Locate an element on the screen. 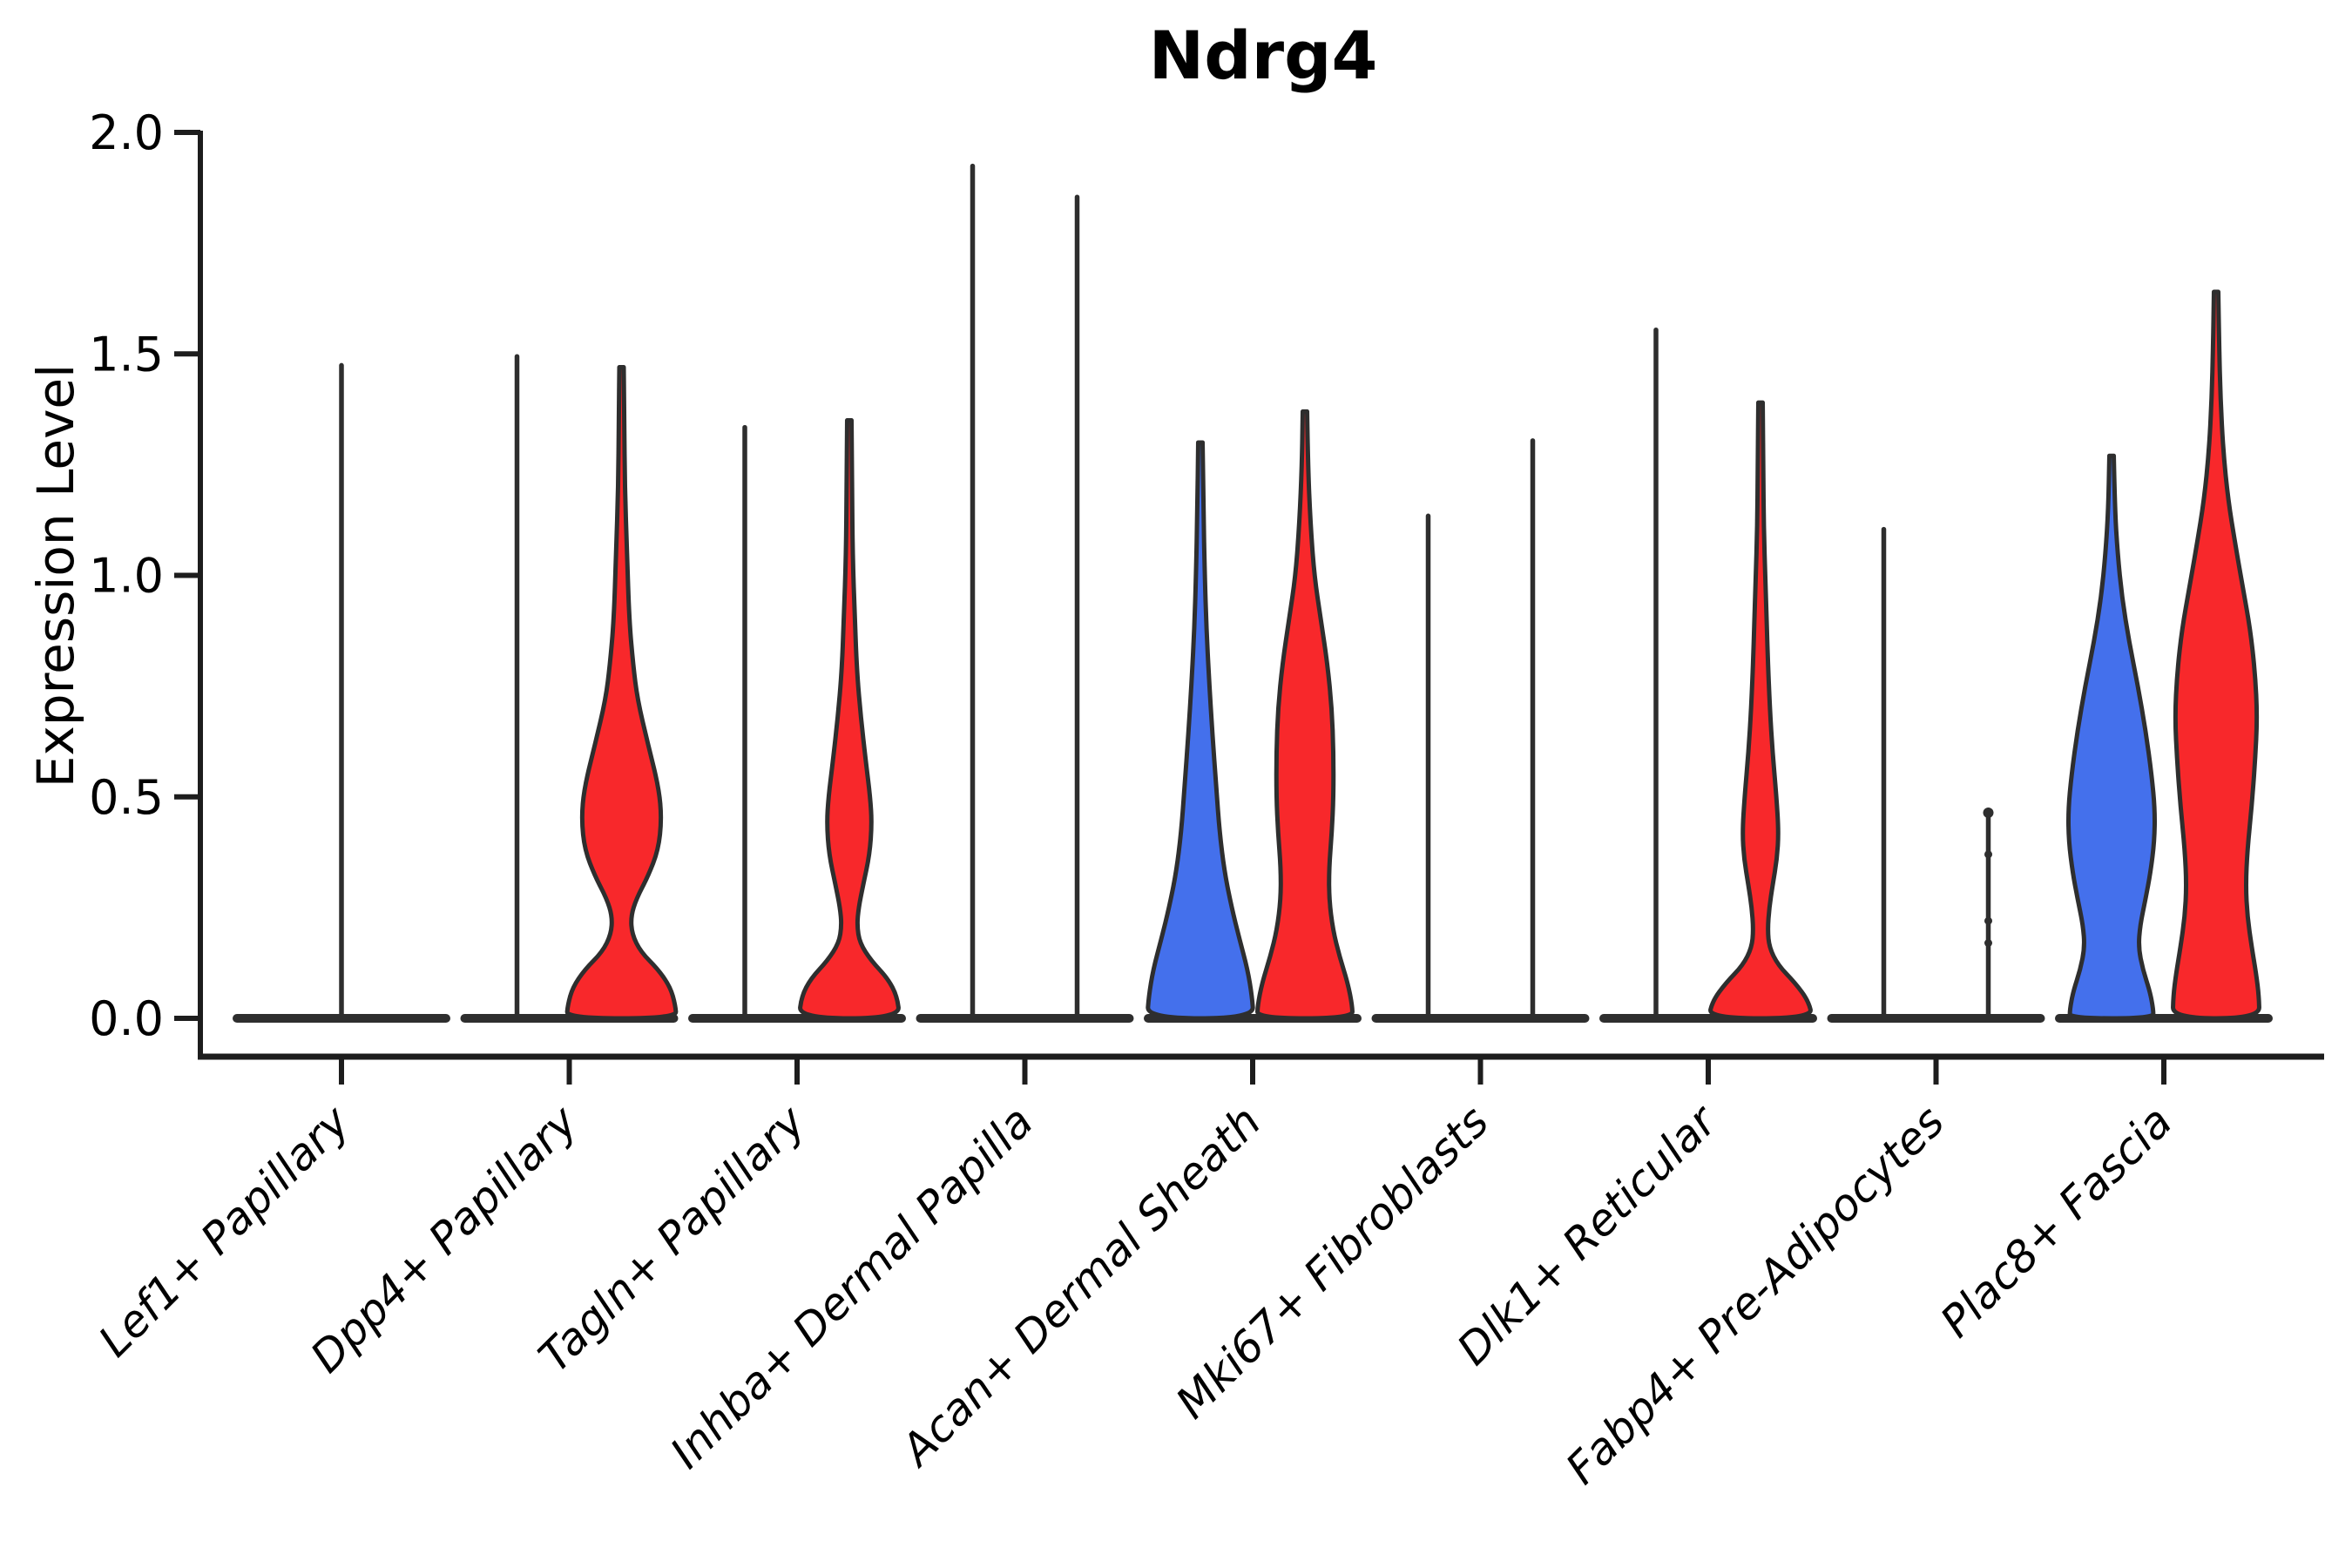 Image resolution: width=2352 pixels, height=1568 pixels. violin-acan-dermal-sheath-blue is located at coordinates (1201, 731).